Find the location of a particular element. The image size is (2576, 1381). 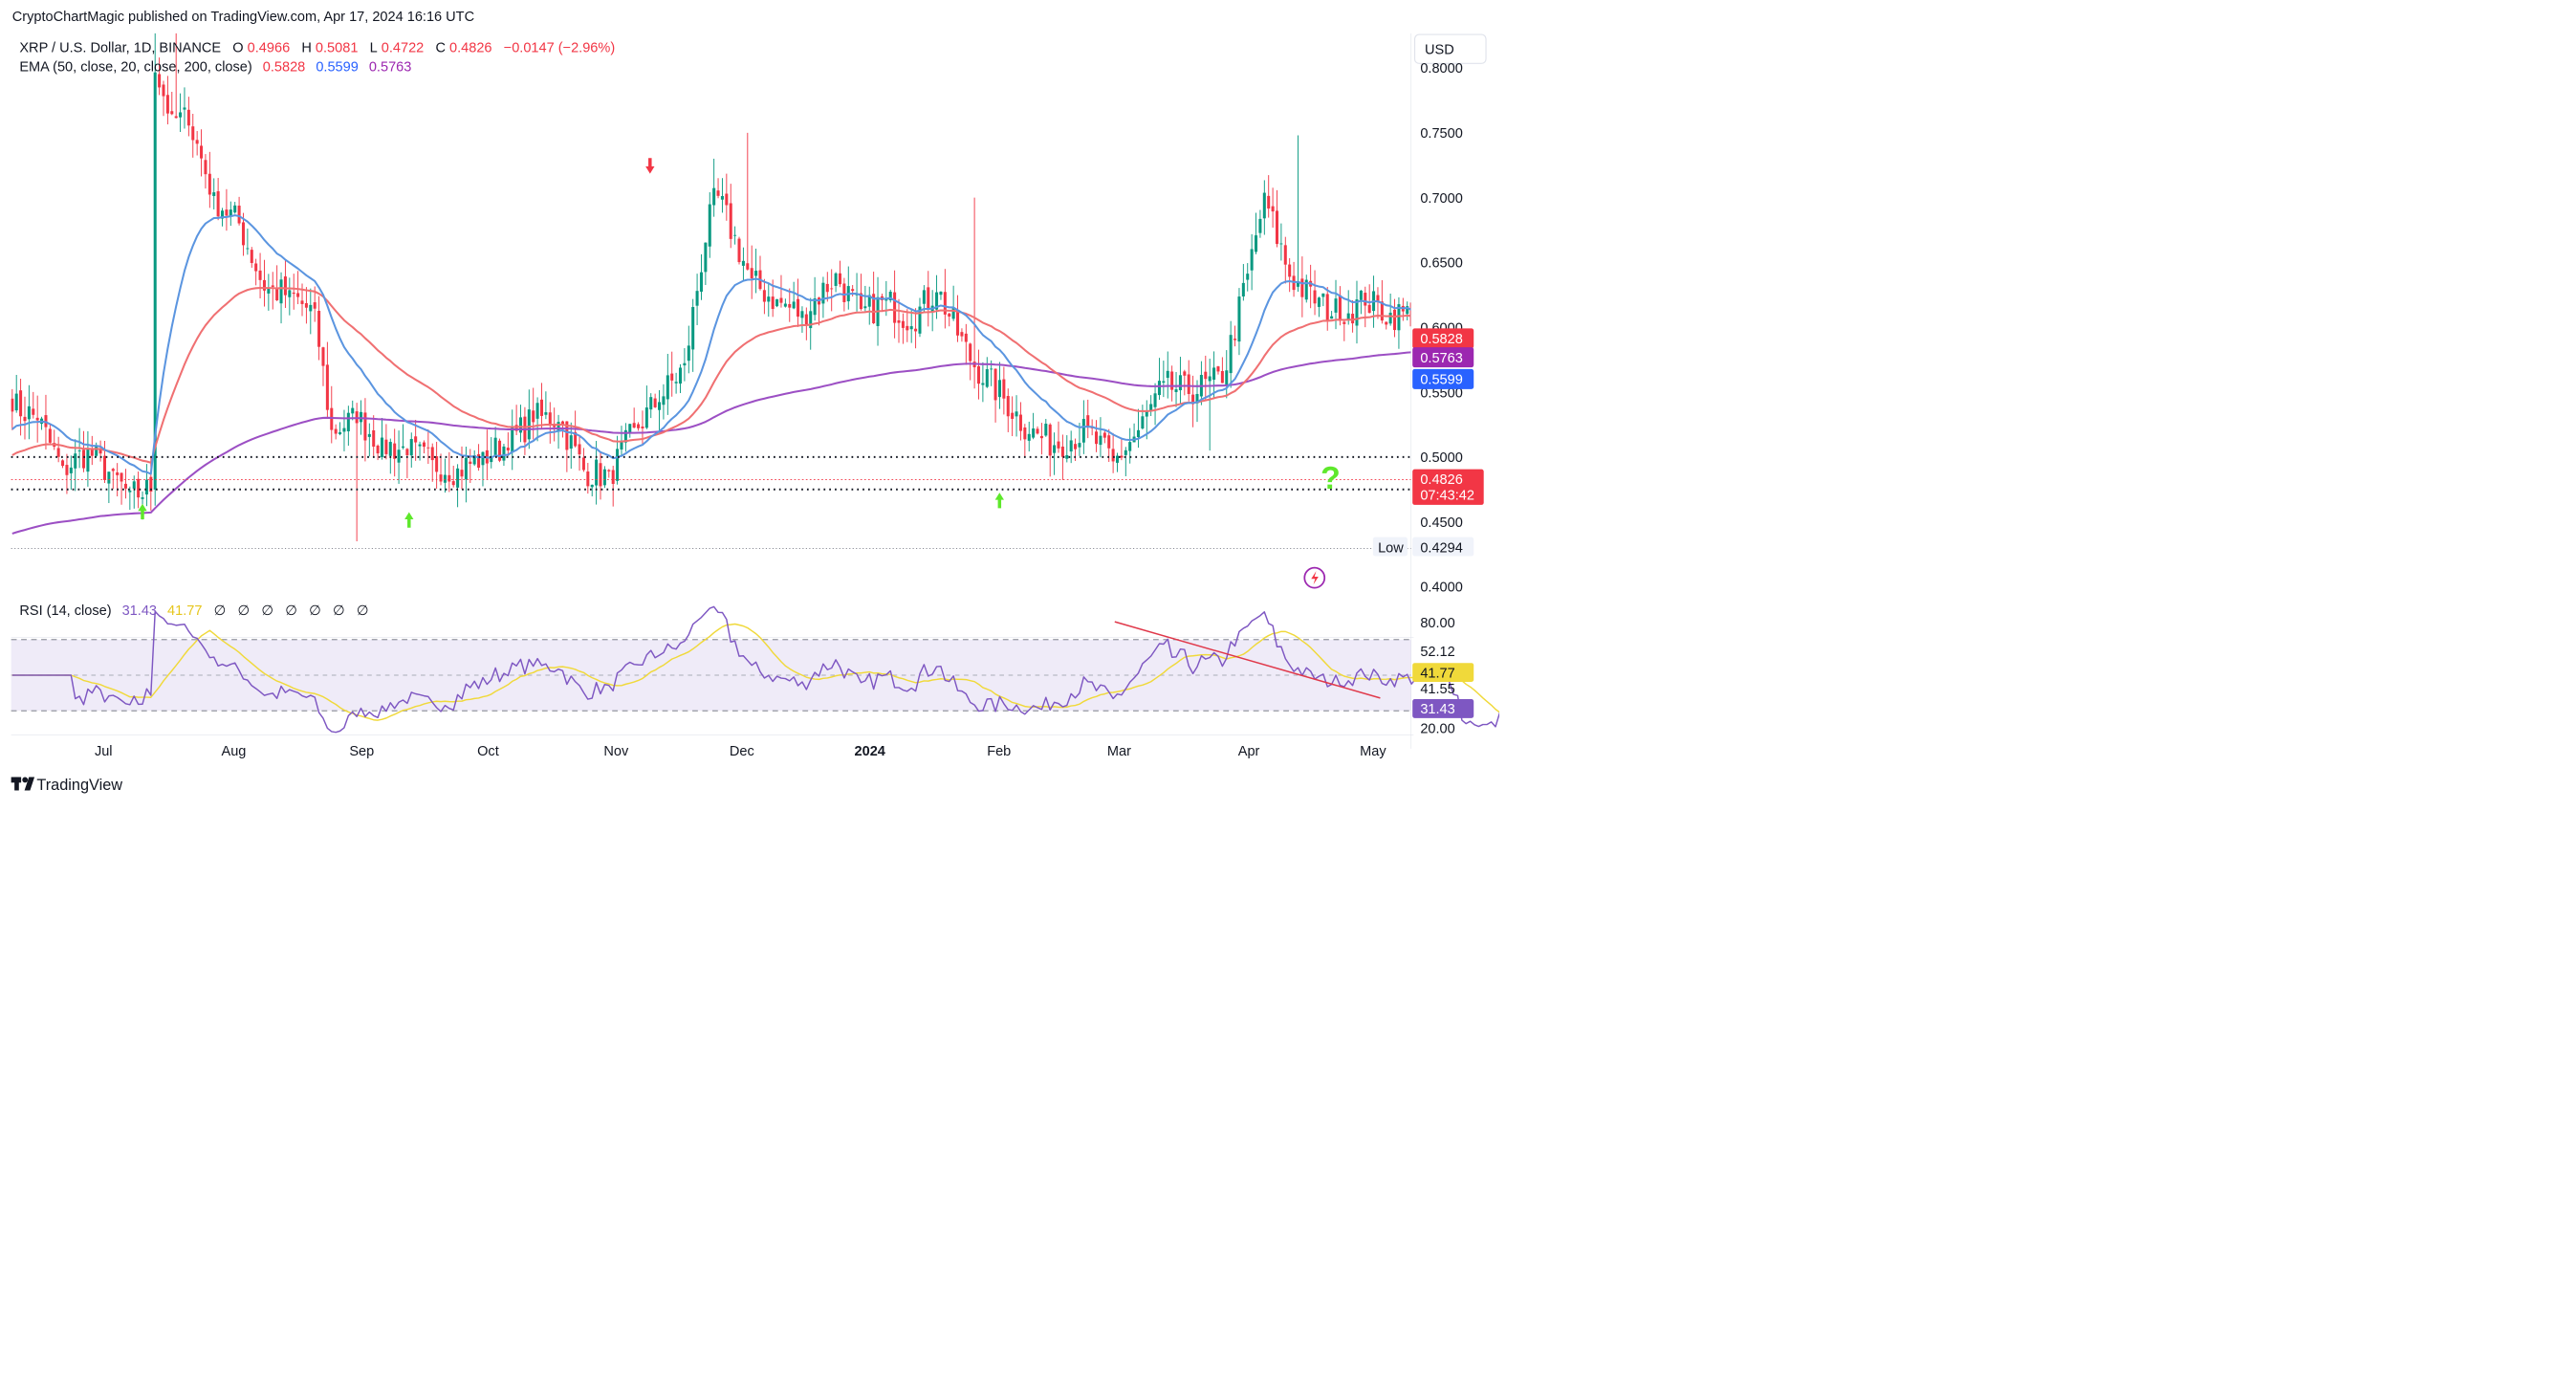

rsi-tick-20: 20.00 is located at coordinates (1437, 729).